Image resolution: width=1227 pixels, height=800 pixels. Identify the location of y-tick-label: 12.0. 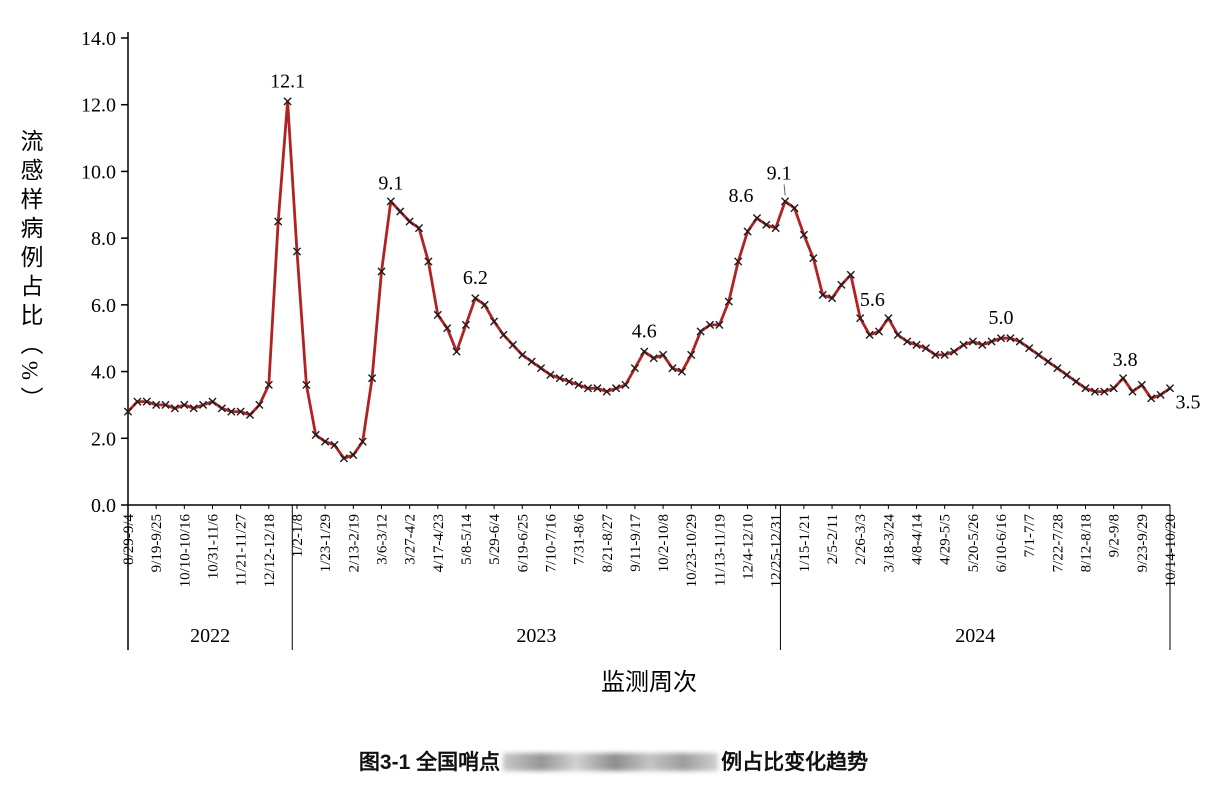
(98, 106).